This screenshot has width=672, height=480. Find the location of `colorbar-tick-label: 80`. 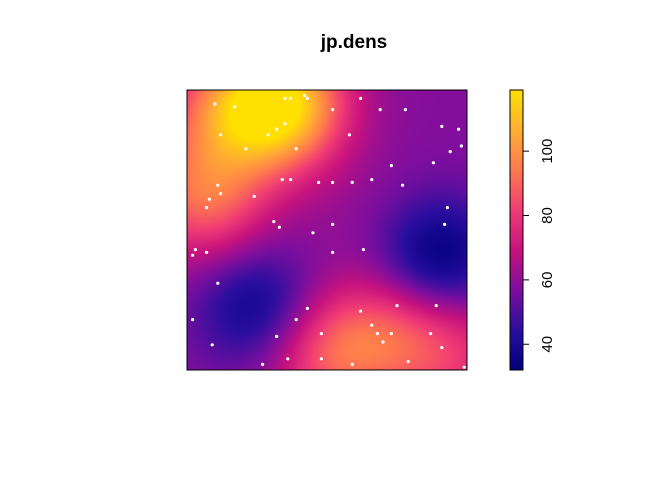

colorbar-tick-label: 80 is located at coordinates (547, 215).